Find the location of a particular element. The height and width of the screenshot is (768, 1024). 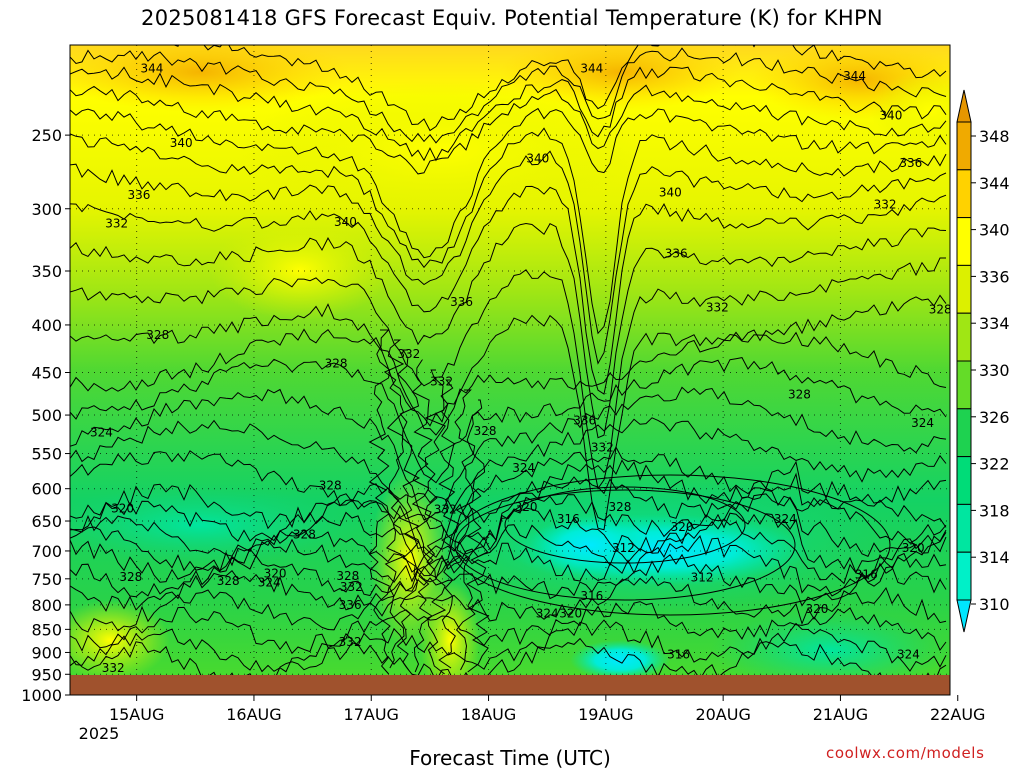

colorbar-label: 336 is located at coordinates (994, 276).